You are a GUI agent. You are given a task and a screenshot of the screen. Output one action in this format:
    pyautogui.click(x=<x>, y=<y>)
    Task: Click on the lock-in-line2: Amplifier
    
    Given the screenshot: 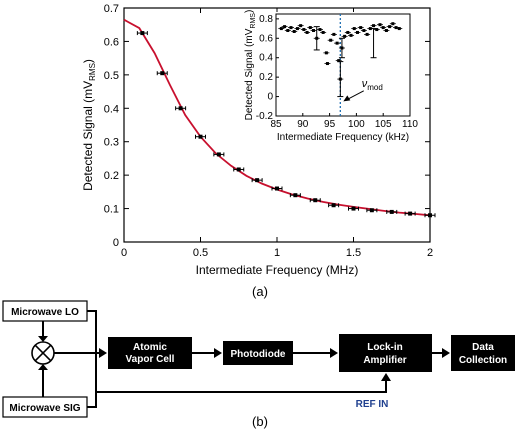 What is the action you would take?
    pyautogui.click(x=384, y=360)
    